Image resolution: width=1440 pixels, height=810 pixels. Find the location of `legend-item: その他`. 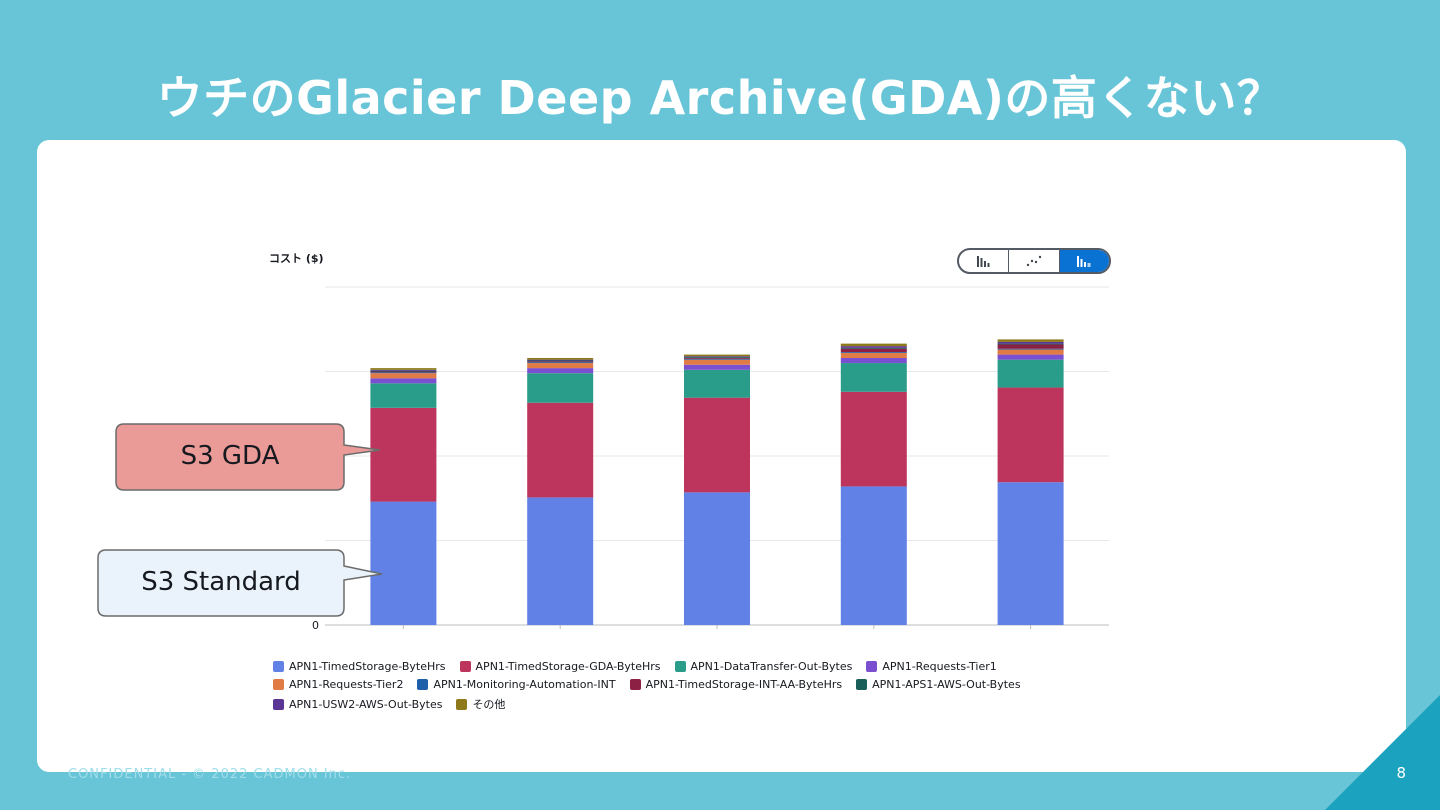

legend-item: その他 is located at coordinates (480, 704).